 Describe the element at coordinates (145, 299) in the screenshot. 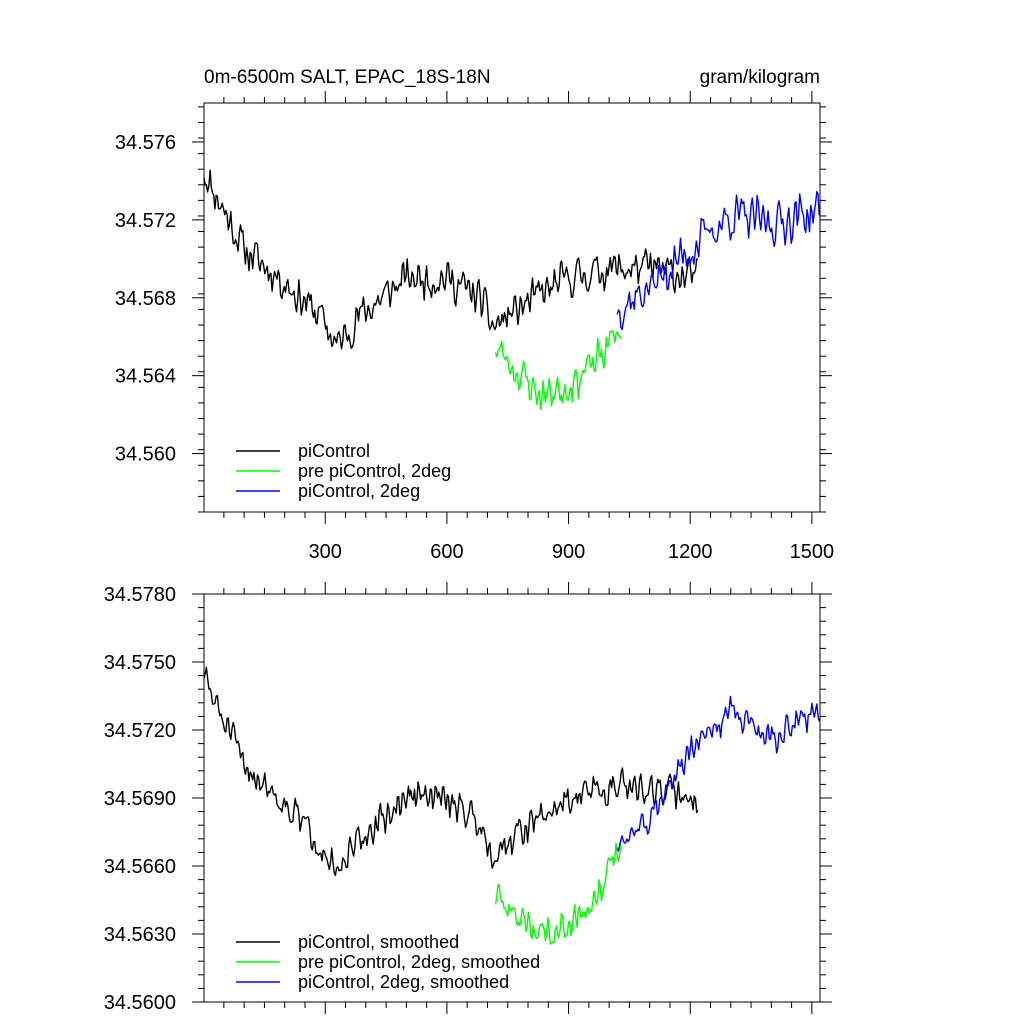

I see `y-tick-label: 34.568` at that location.